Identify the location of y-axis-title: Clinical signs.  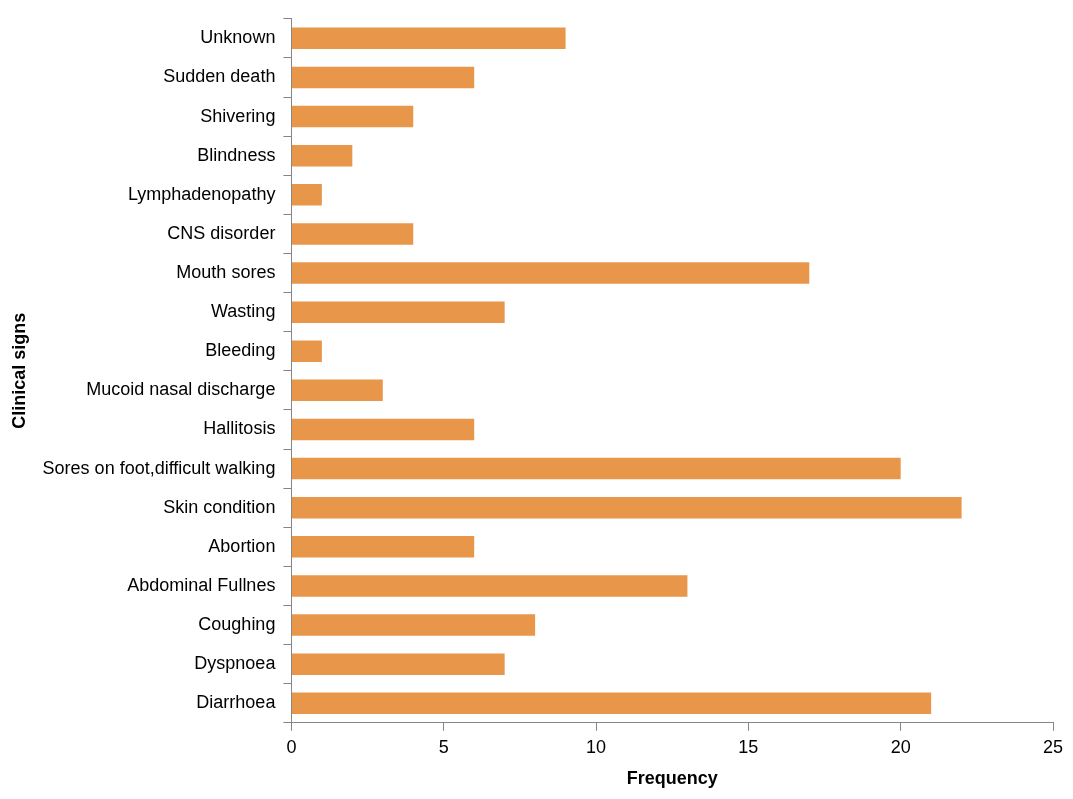
(18, 370).